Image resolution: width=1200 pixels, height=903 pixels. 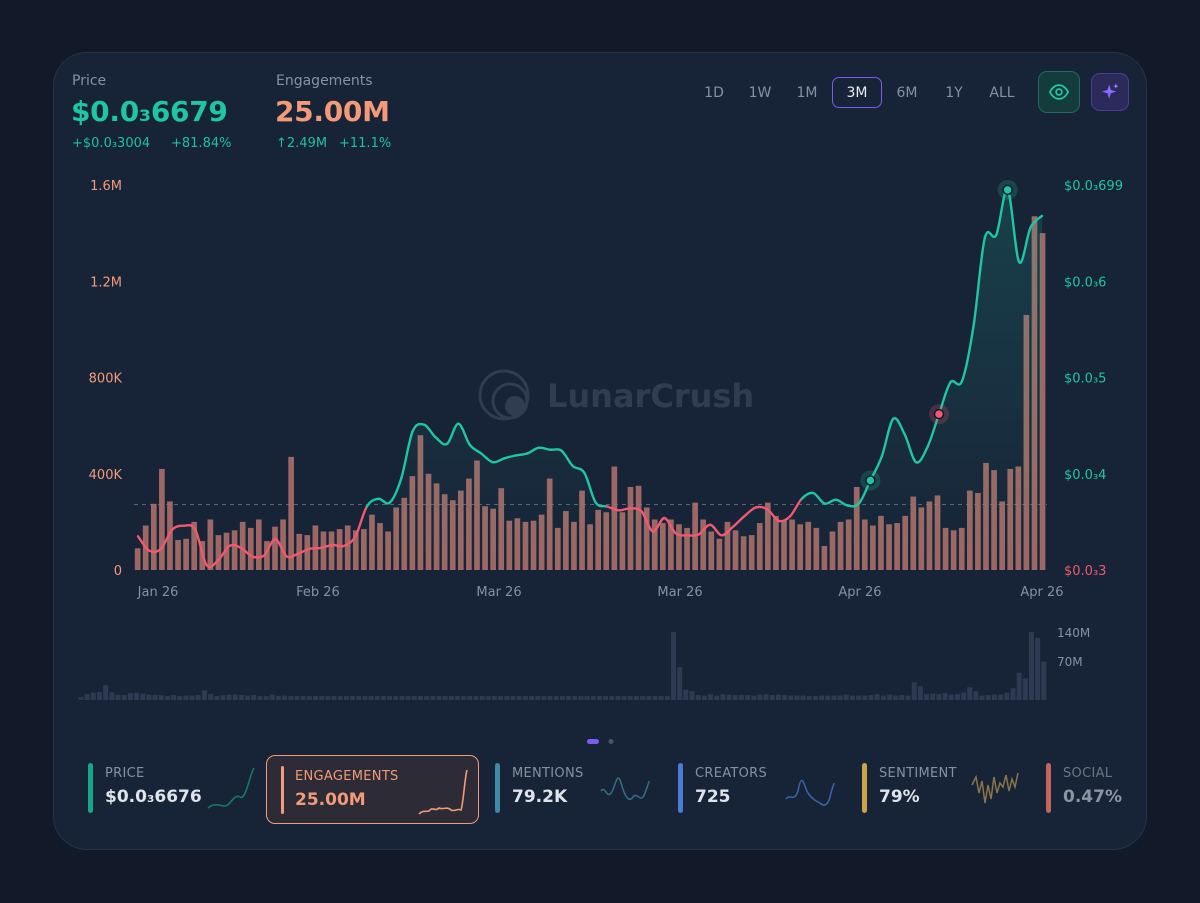 What do you see at coordinates (947, 789) in the screenshot?
I see `metric-sentiment: SENTIMENT 79%` at bounding box center [947, 789].